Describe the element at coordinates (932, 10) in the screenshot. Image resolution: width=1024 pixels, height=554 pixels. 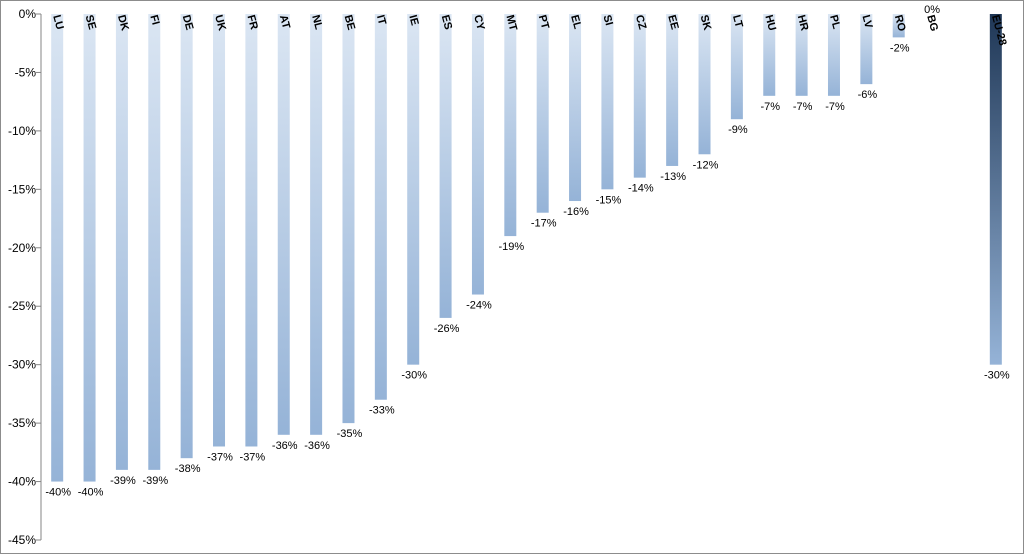
I see `data-label: 0%` at that location.